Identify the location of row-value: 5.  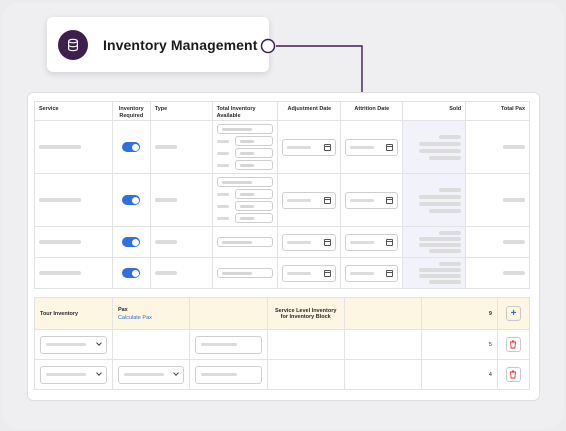
(459, 344).